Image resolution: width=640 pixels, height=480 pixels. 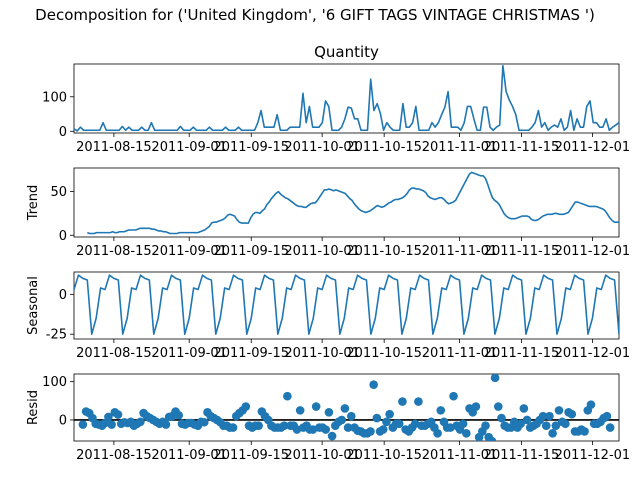 What do you see at coordinates (346, 52) in the screenshot?
I see `subplot-title: Quantity` at bounding box center [346, 52].